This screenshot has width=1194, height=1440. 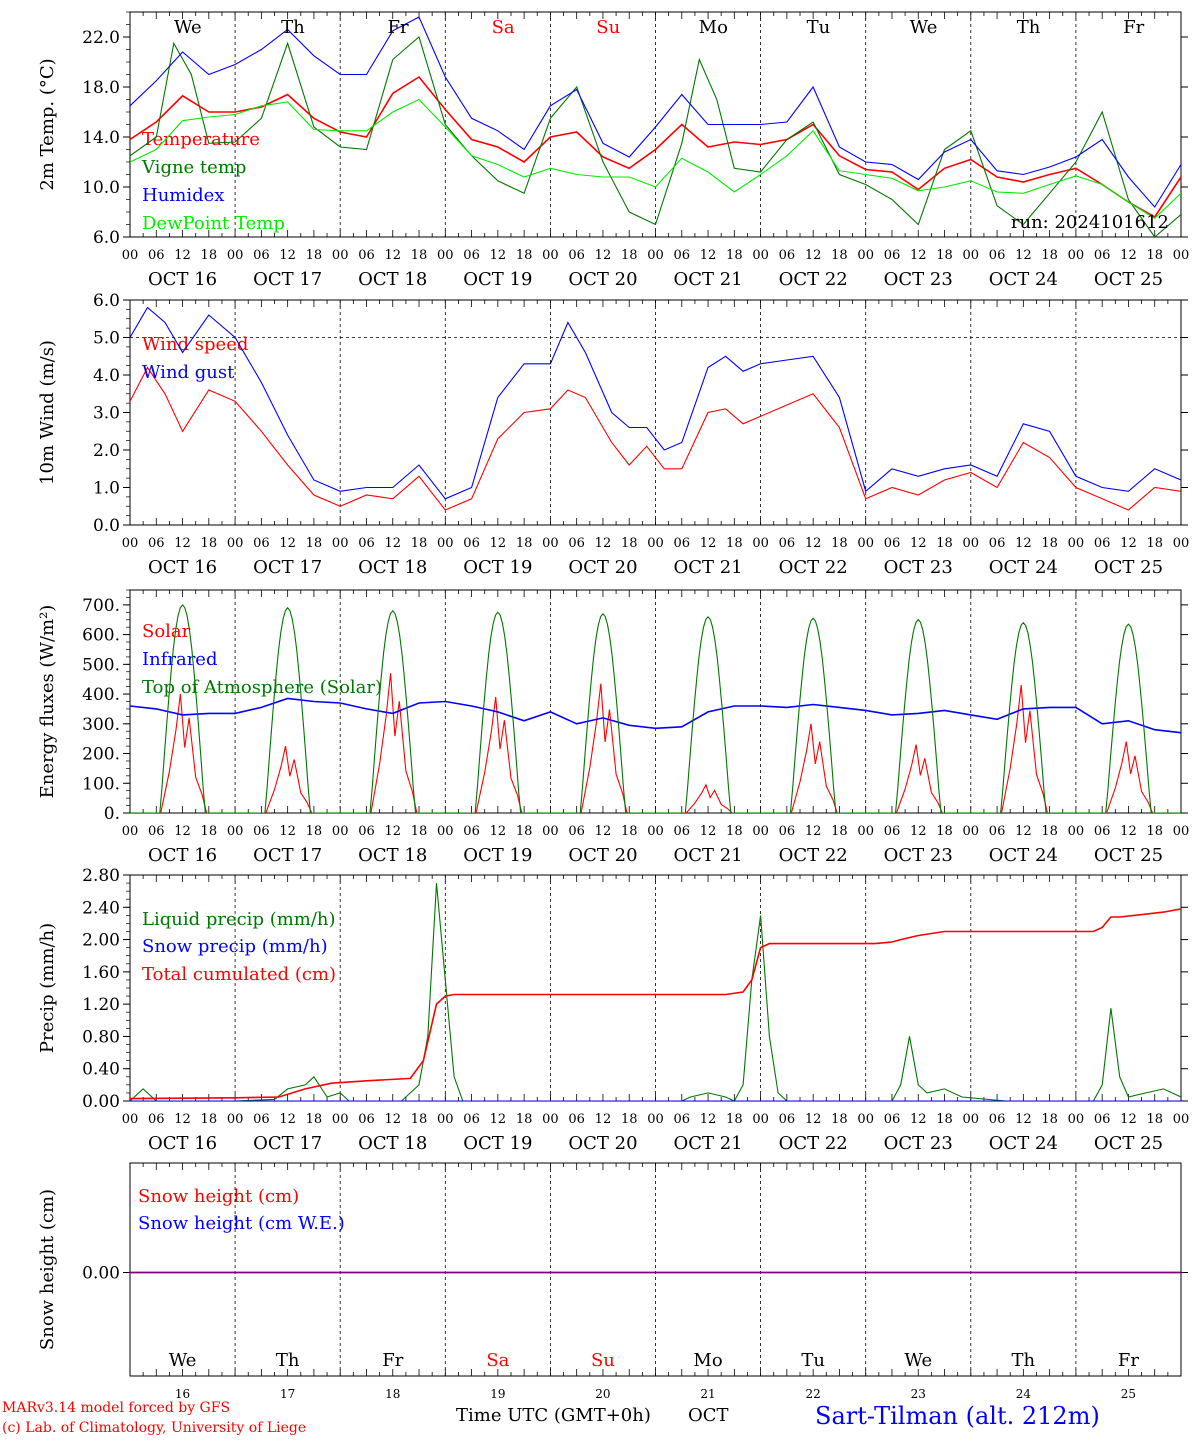 I want to click on legend-entry: Vigne temp, so click(x=193, y=167).